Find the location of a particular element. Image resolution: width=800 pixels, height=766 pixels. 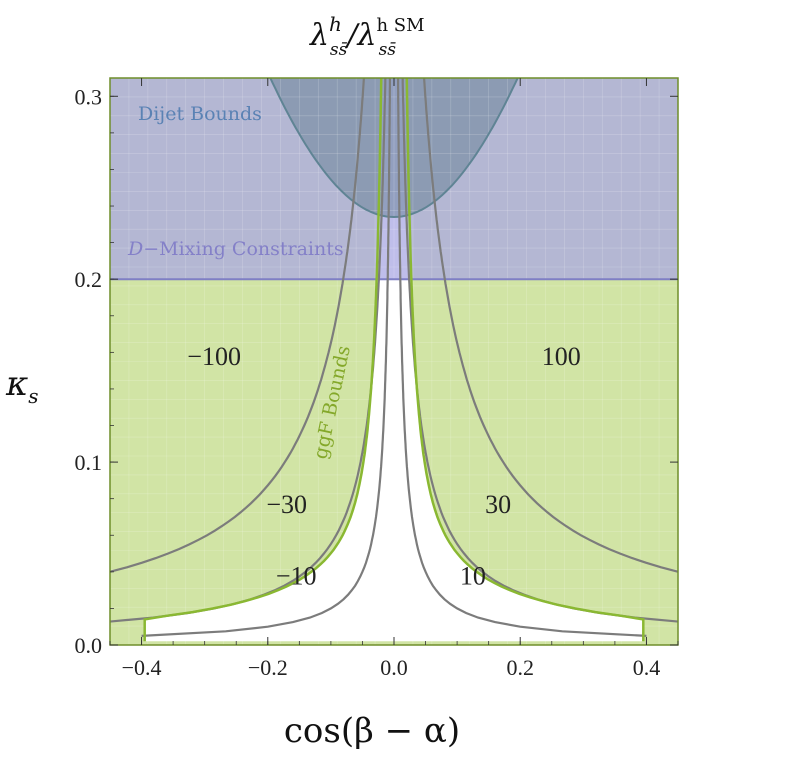

dijet-boundary-line is located at coordinates (394, 148).